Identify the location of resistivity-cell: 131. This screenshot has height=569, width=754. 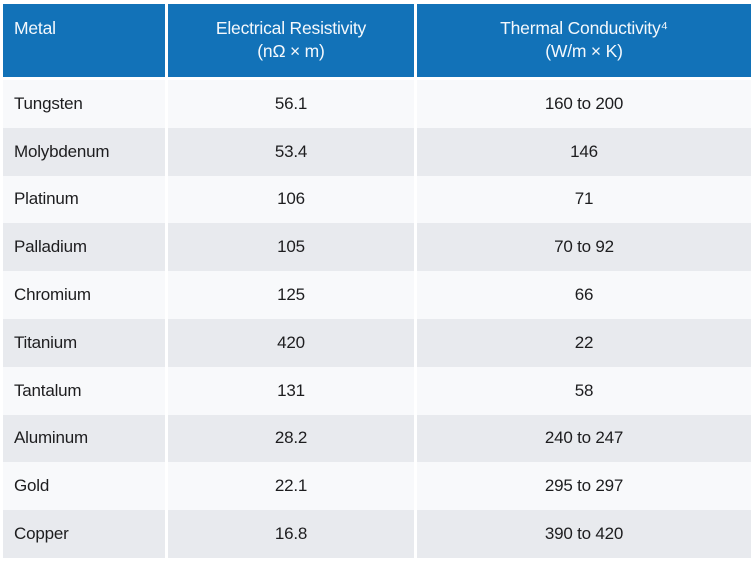
(291, 390).